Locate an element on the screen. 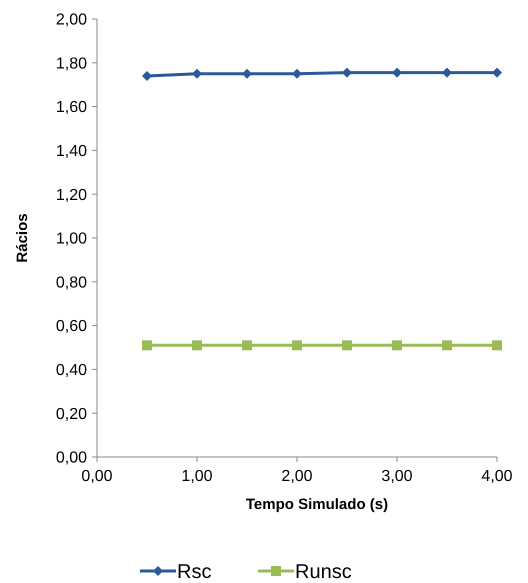  x-tick-label: 3,00 is located at coordinates (397, 476).